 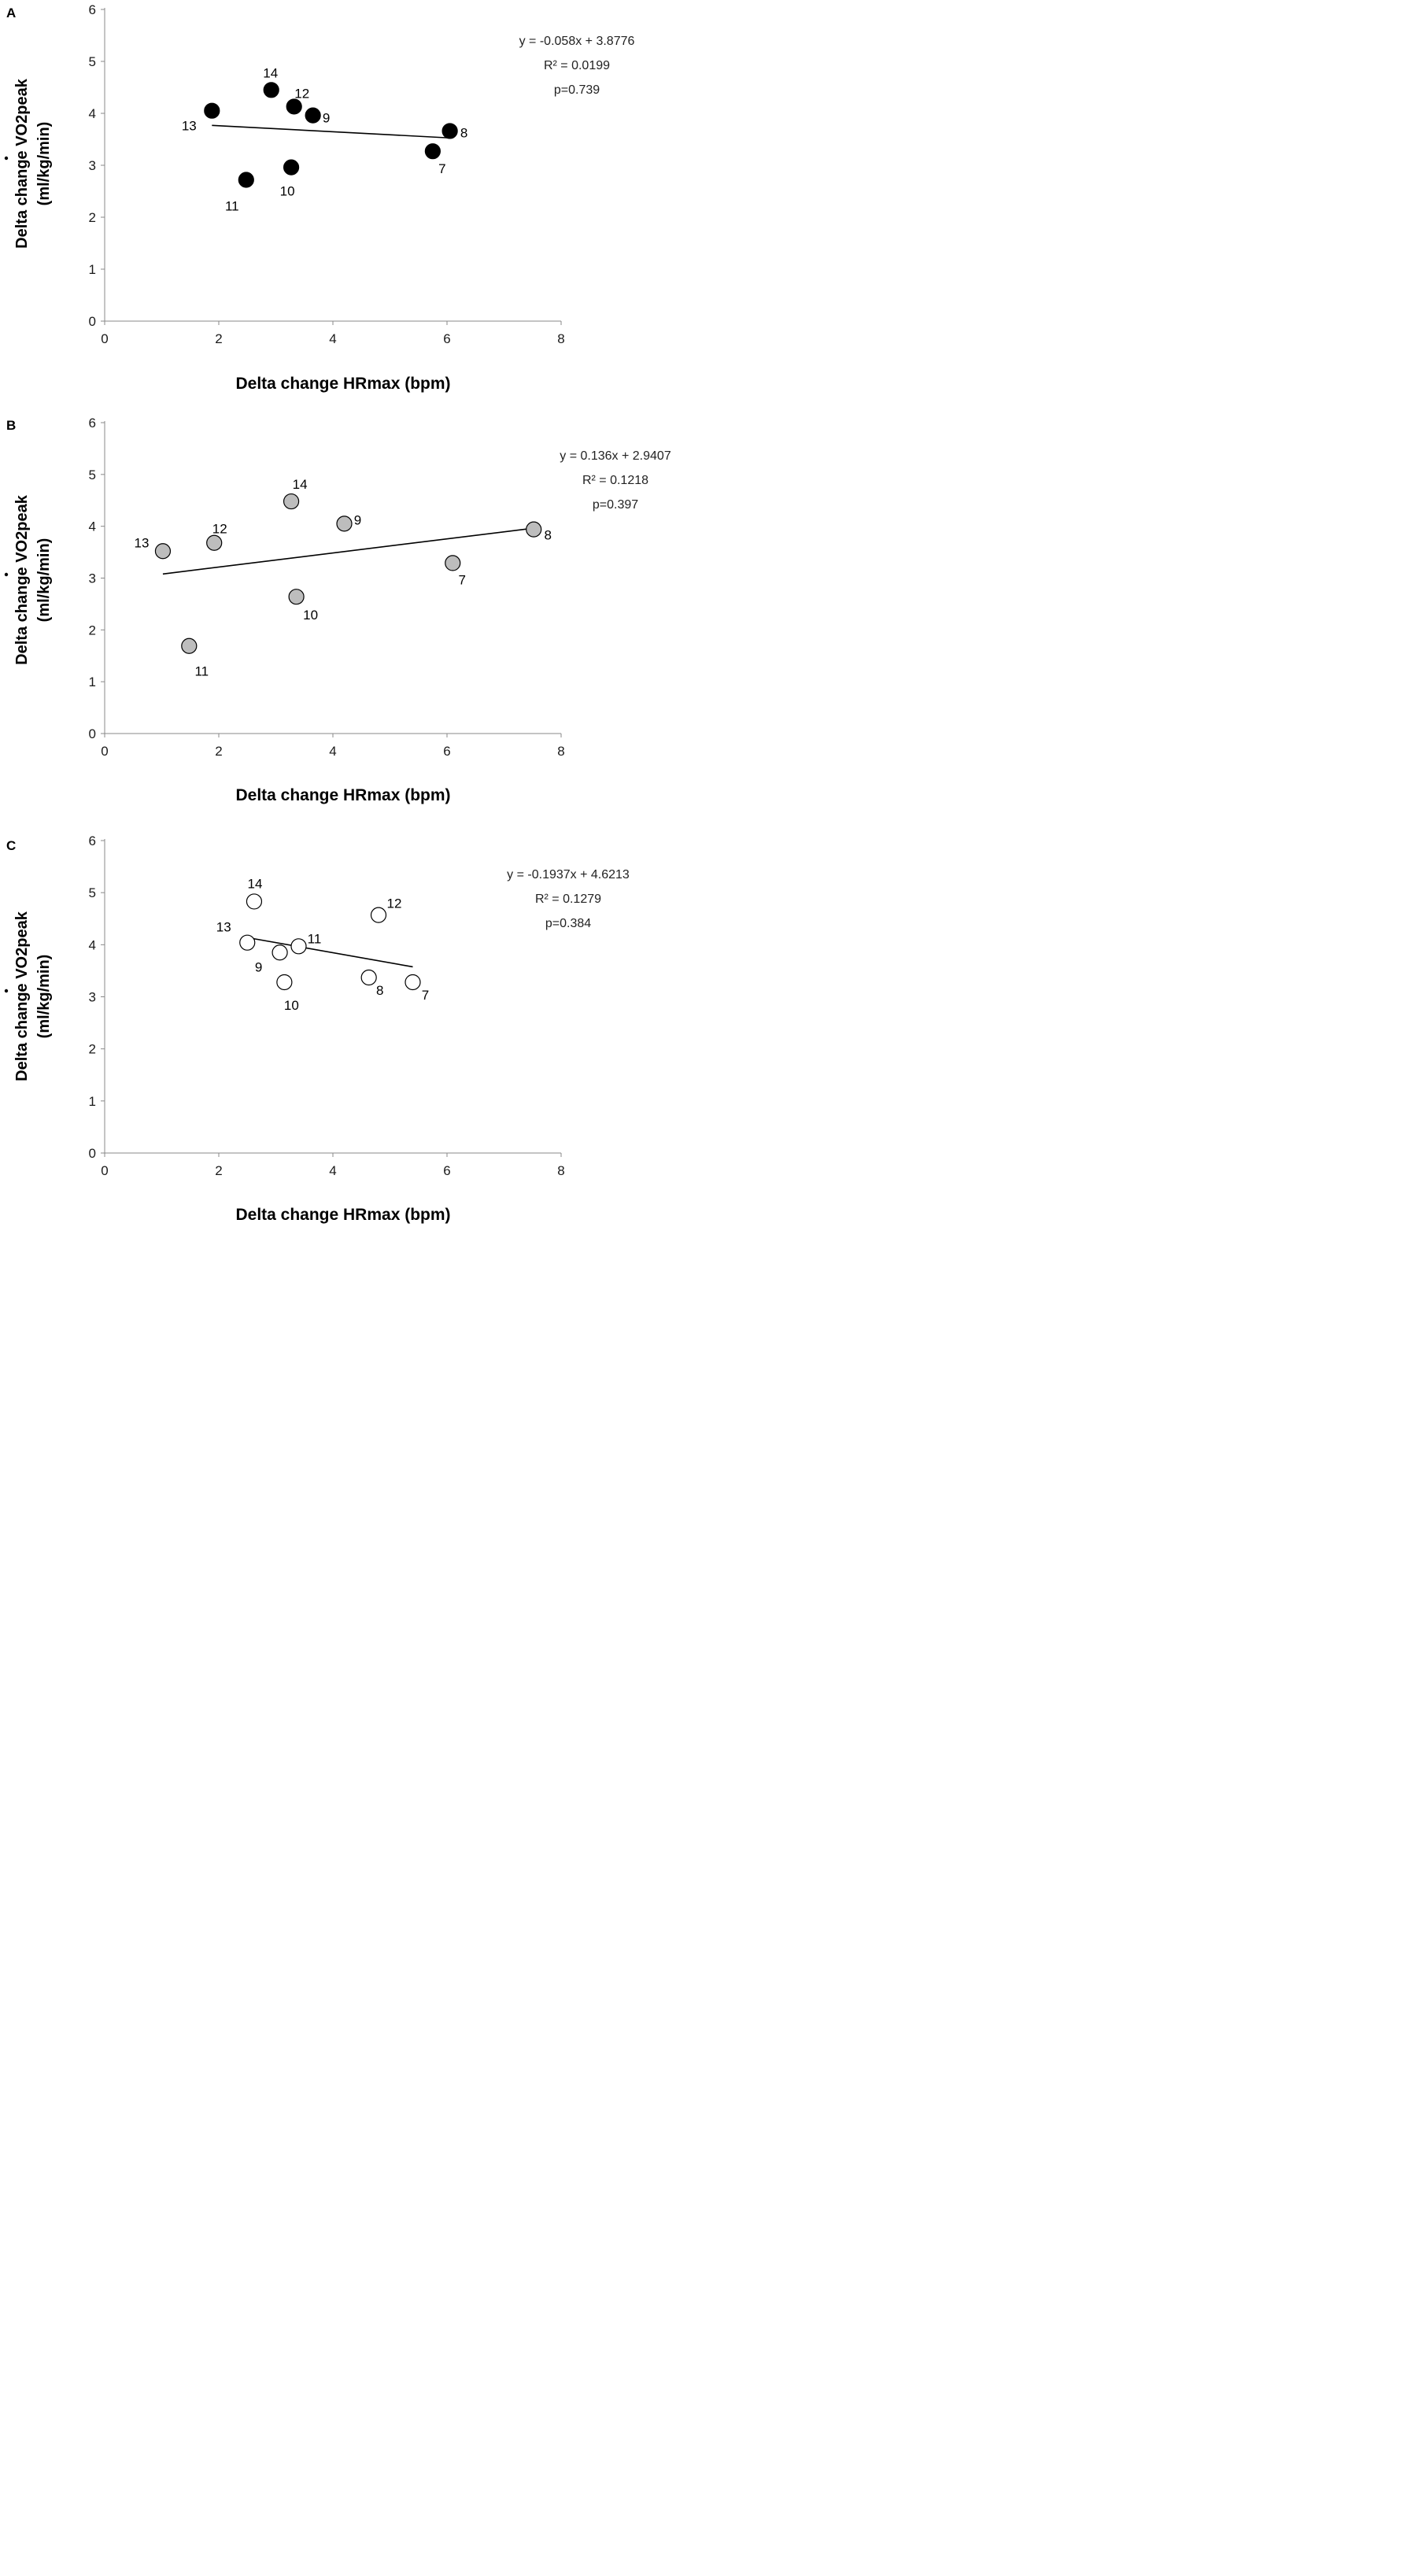 What do you see at coordinates (92, 9) in the screenshot?
I see `panel-a-y-tick-label: 6` at bounding box center [92, 9].